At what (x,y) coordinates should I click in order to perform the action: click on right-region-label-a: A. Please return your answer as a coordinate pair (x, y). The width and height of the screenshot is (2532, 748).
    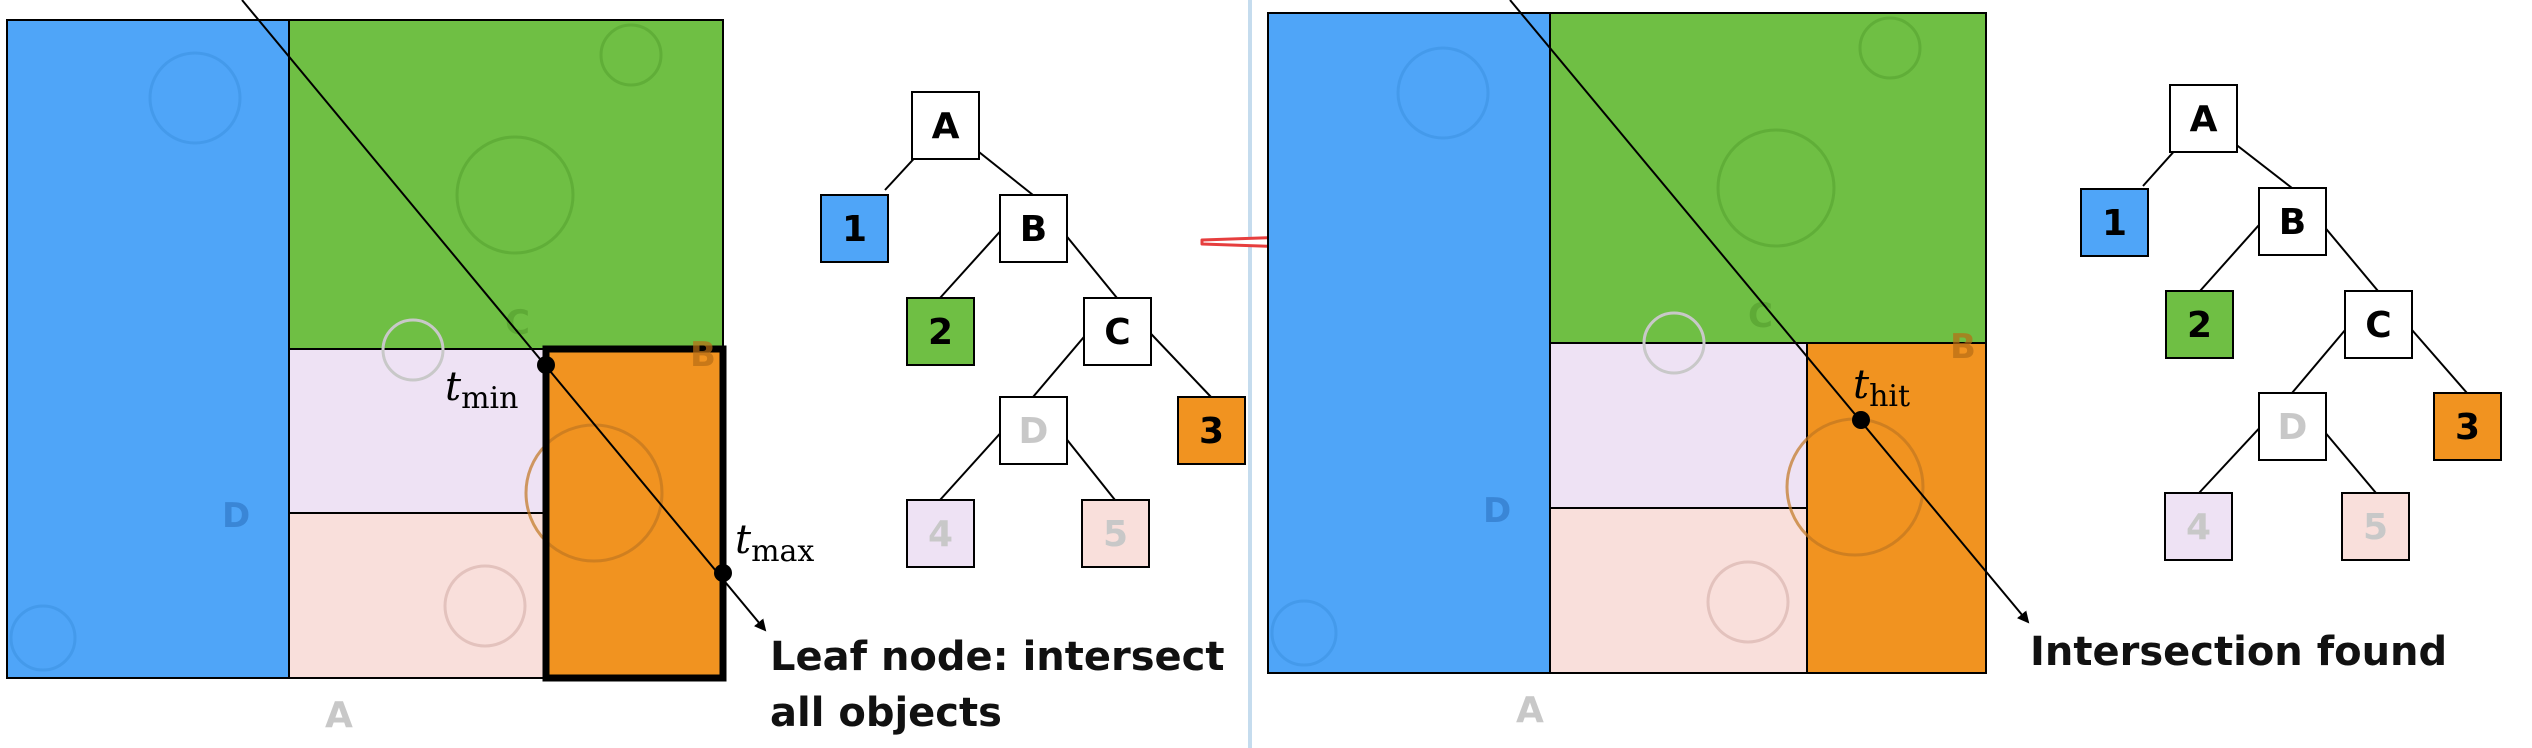
    Looking at the image, I should click on (1530, 710).